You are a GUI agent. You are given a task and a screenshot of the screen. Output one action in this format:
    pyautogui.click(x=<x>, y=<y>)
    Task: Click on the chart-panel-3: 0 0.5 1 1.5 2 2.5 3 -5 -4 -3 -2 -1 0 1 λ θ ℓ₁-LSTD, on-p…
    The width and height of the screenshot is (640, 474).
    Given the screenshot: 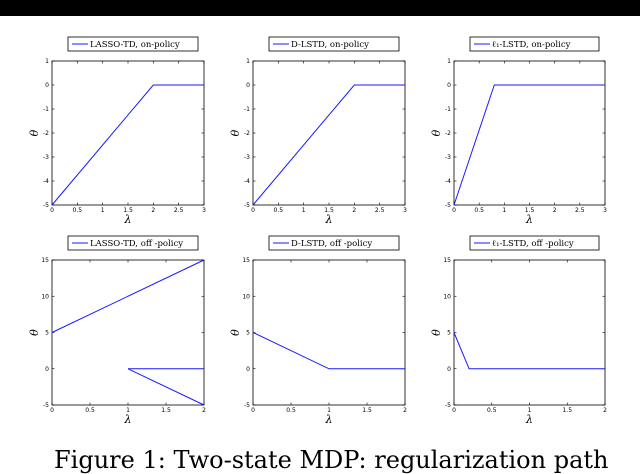 What is the action you would take?
    pyautogui.click(x=518, y=131)
    